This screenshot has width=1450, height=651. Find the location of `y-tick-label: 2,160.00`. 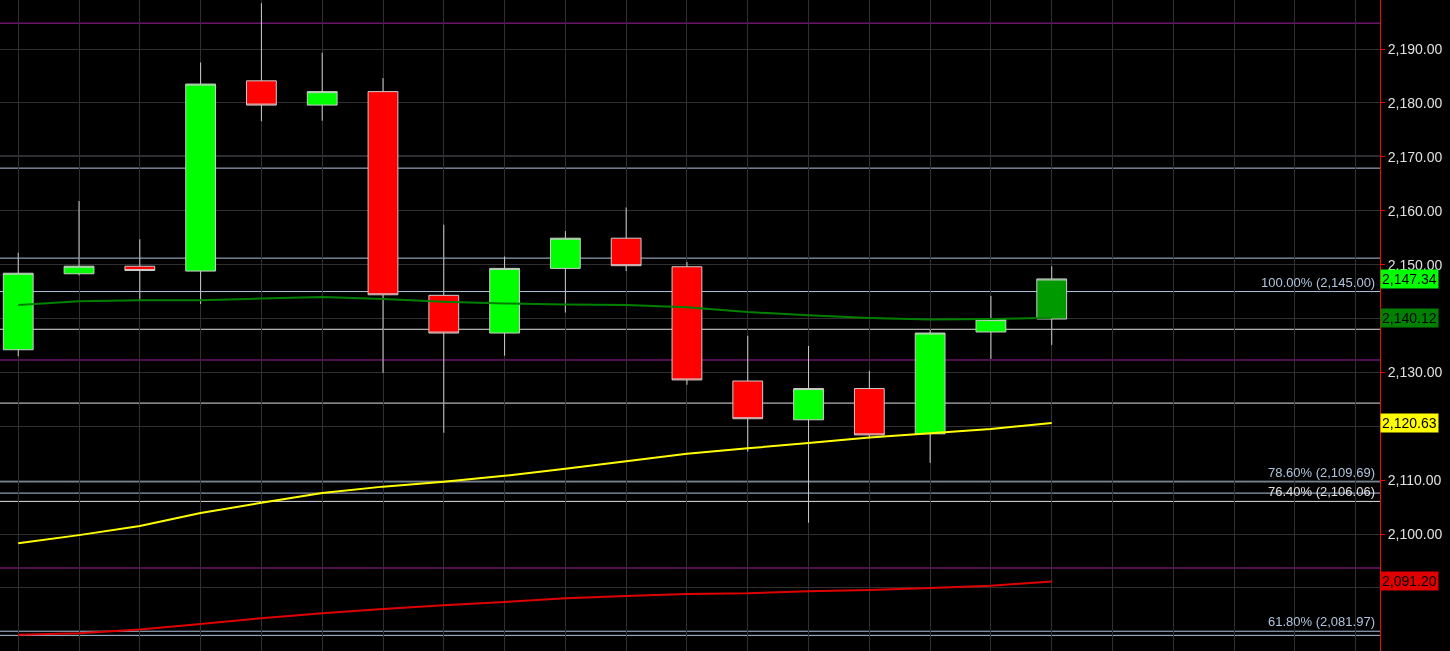

y-tick-label: 2,160.00 is located at coordinates (1415, 210).